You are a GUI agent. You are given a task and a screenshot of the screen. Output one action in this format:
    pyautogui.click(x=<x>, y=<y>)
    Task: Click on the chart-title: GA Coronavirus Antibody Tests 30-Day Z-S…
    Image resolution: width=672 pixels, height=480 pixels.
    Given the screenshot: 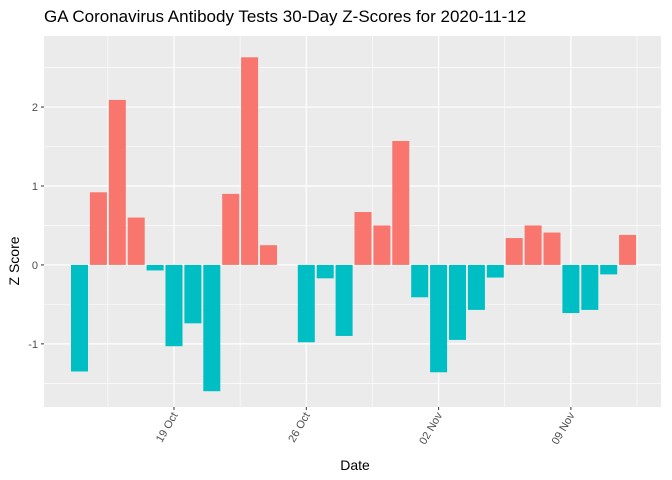 What is the action you would take?
    pyautogui.click(x=285, y=16)
    